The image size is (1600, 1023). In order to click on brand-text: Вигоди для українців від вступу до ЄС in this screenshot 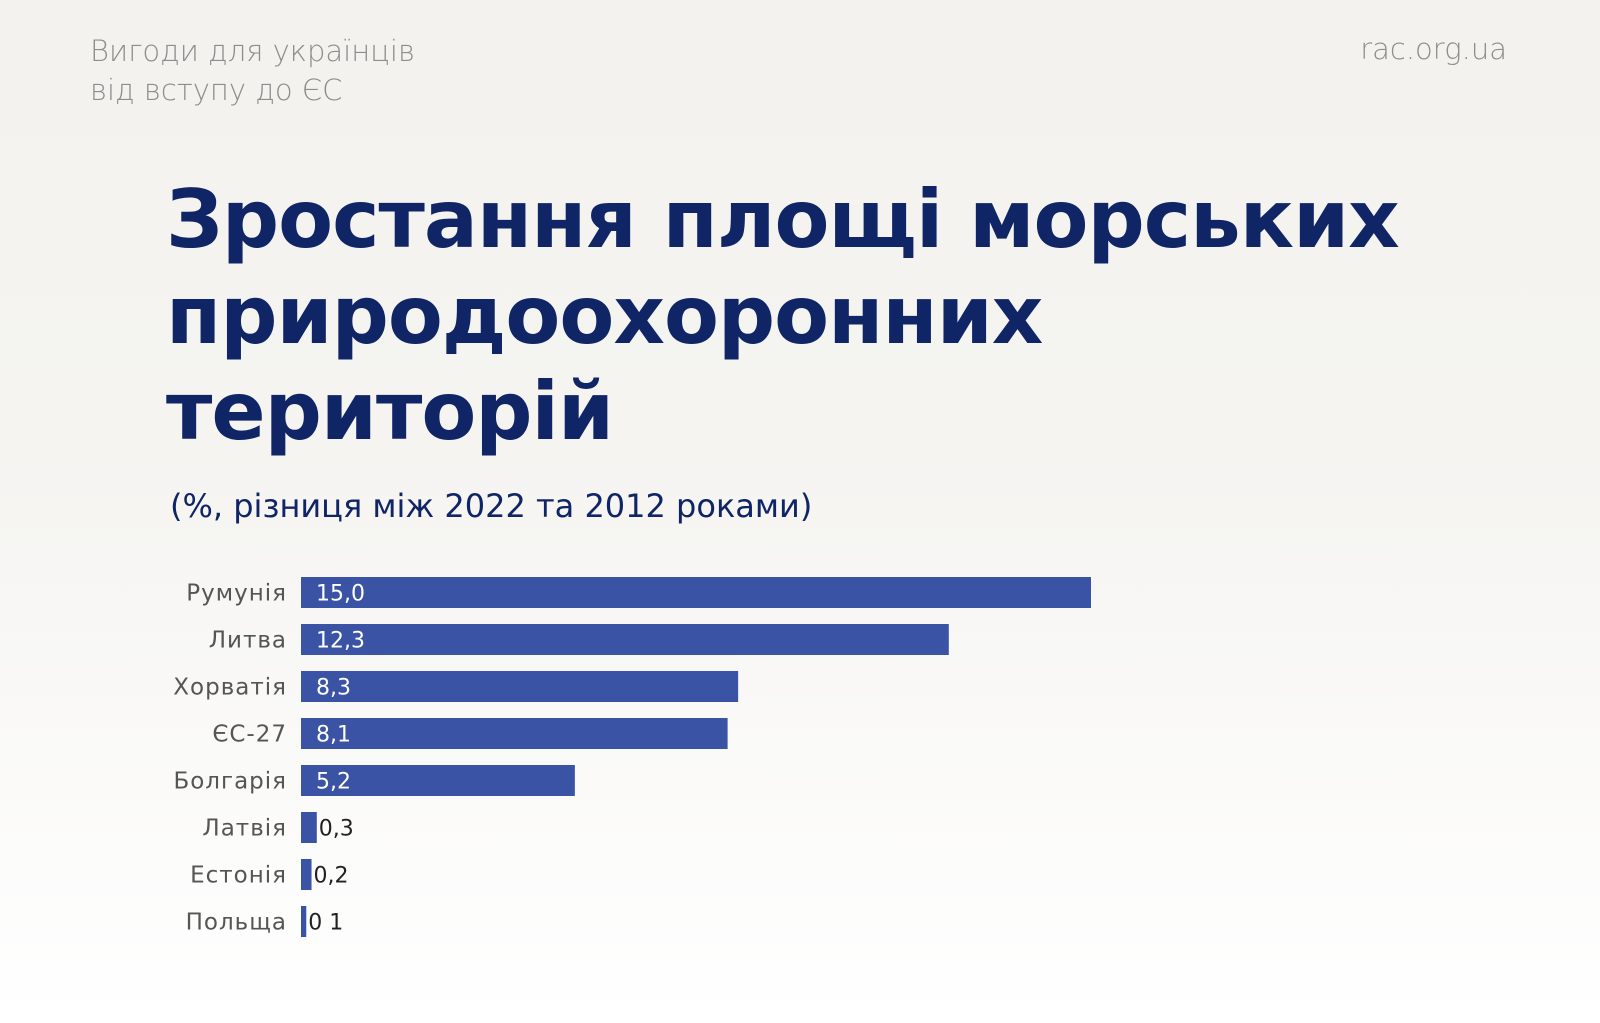, I will do `click(252, 71)`.